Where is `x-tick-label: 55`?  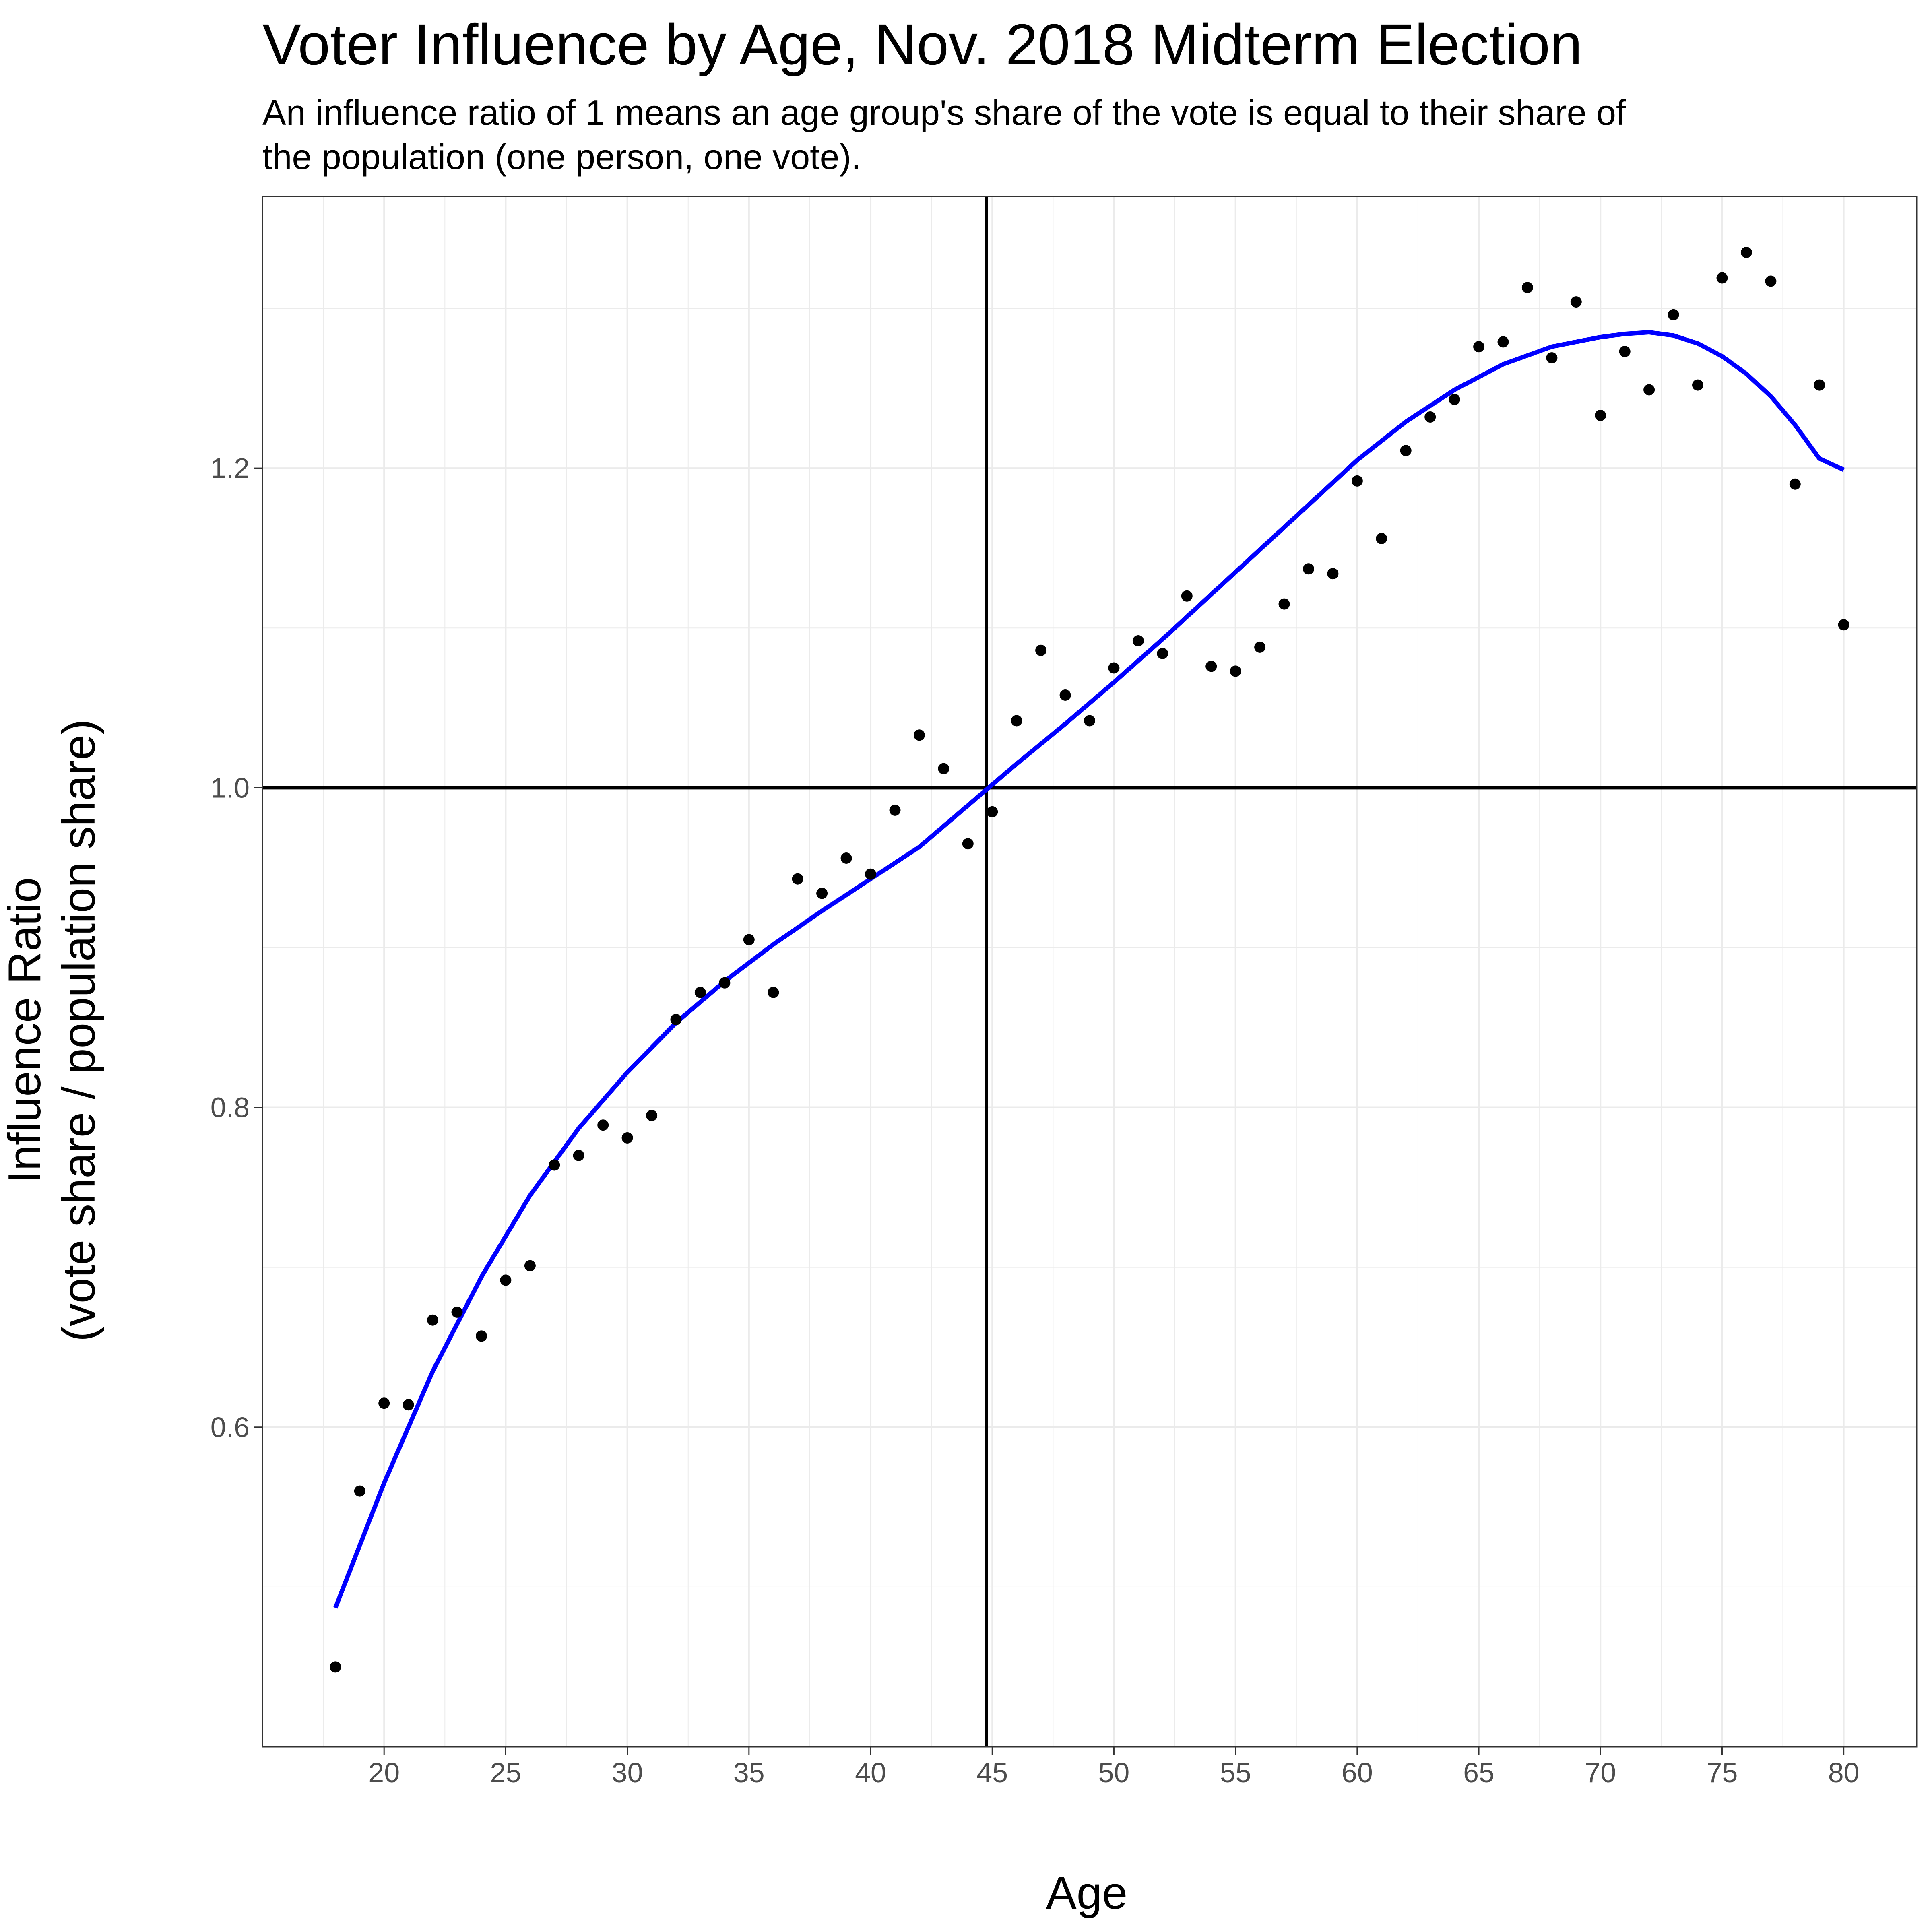
x-tick-label: 55 is located at coordinates (1235, 1772).